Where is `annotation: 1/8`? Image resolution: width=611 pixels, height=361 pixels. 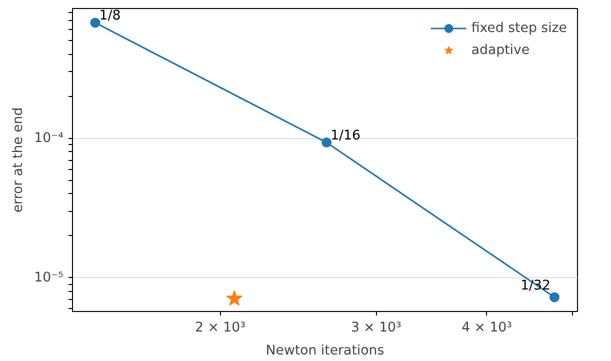
annotation: 1/8 is located at coordinates (110, 16).